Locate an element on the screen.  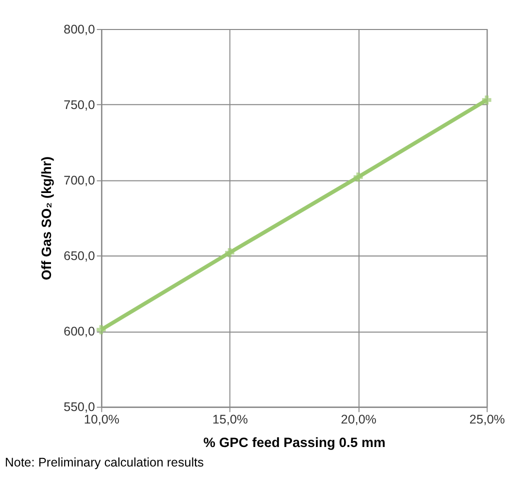
x-tick-label: 20,0% is located at coordinates (358, 419).